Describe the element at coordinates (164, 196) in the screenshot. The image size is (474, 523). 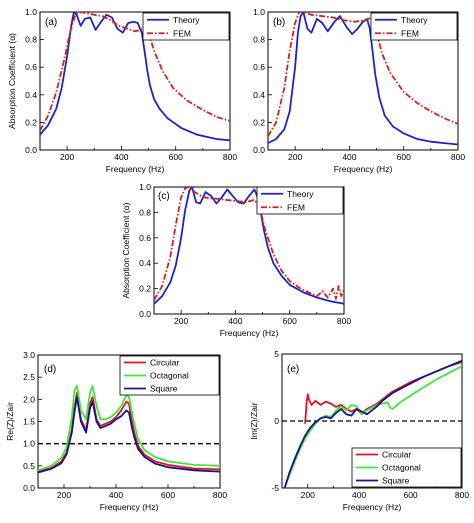
I see `panel-label: (c)` at that location.